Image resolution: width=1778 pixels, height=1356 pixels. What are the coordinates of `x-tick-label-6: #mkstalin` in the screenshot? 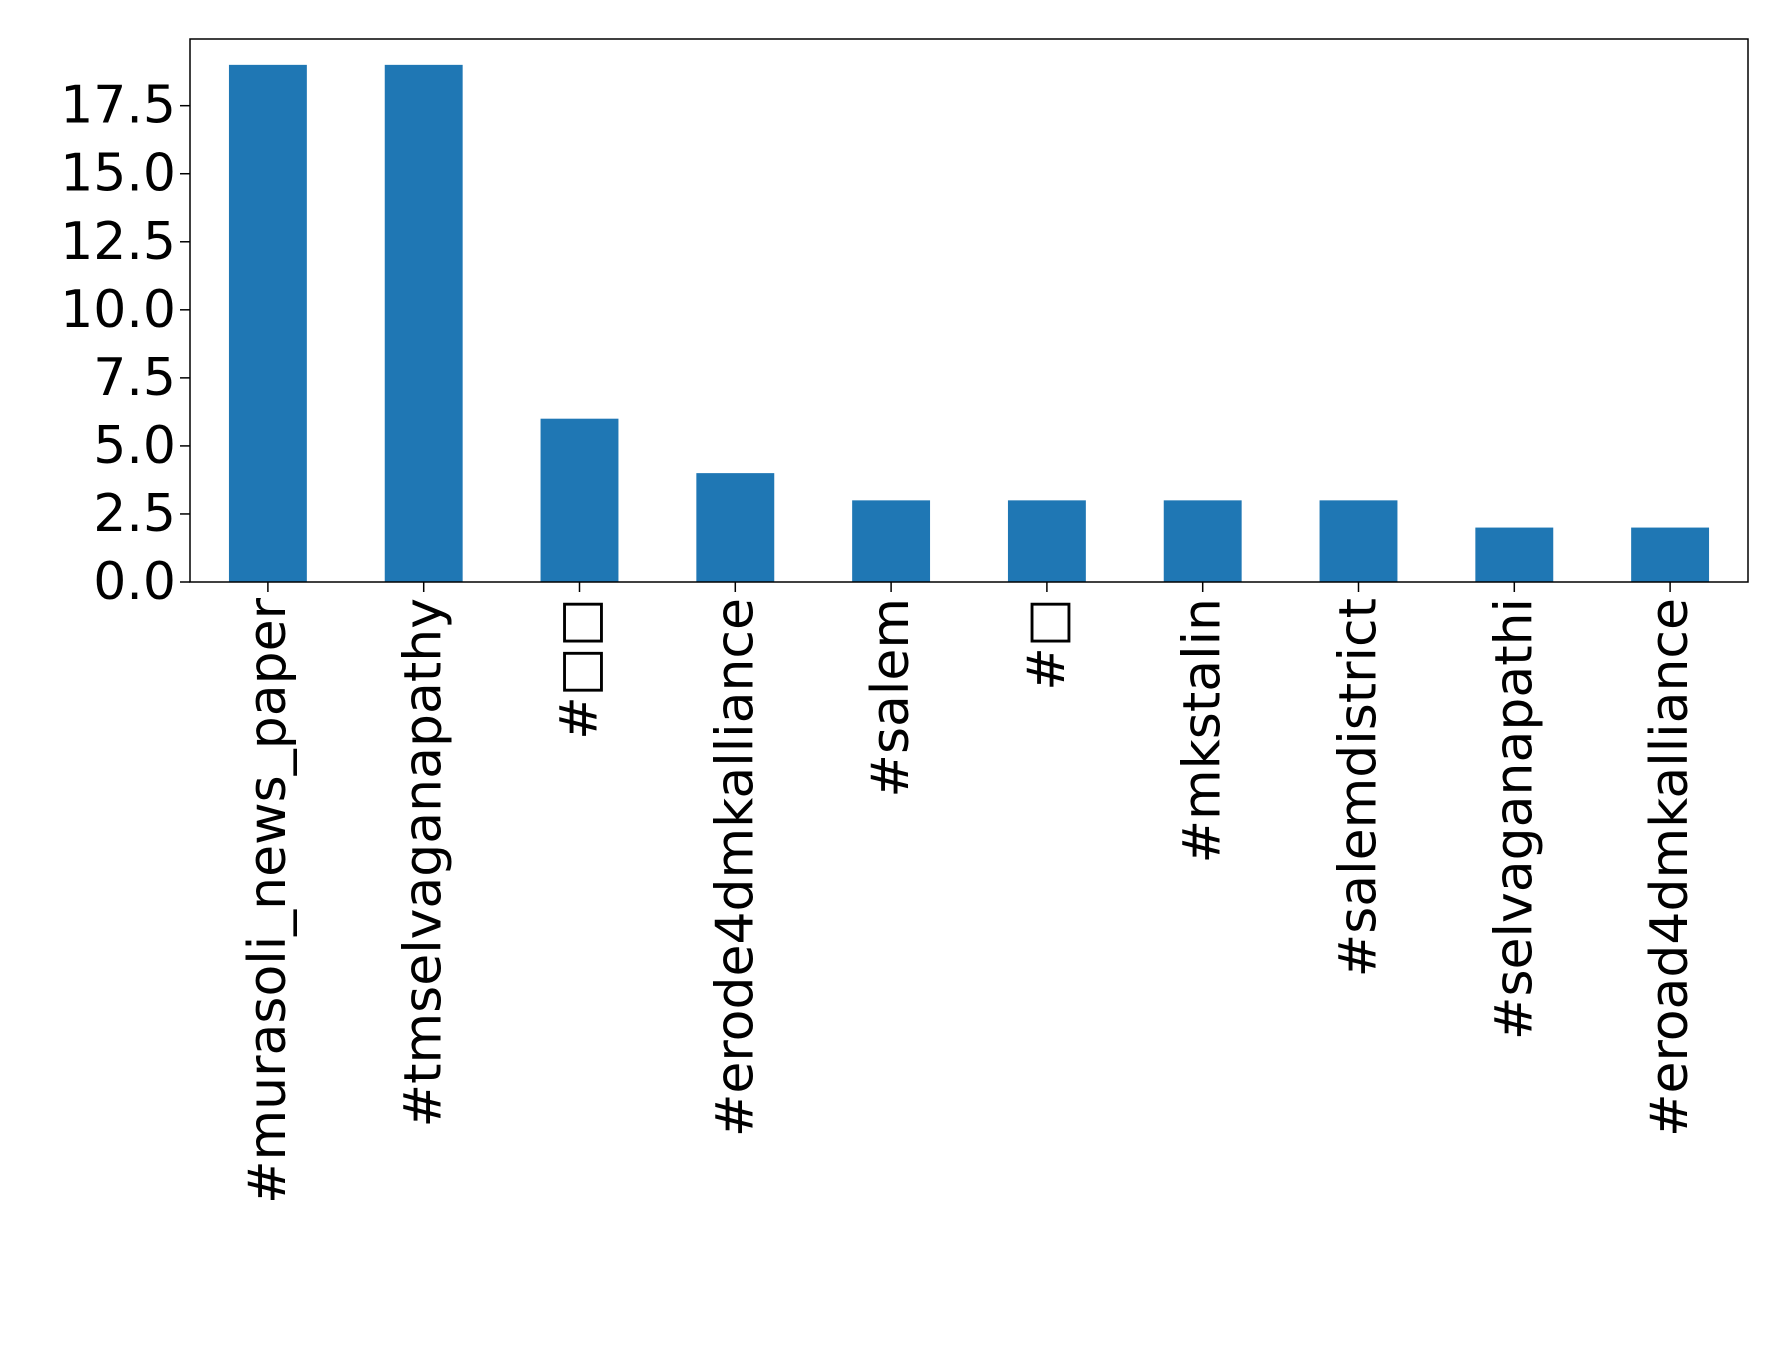 It's located at (1203, 731).